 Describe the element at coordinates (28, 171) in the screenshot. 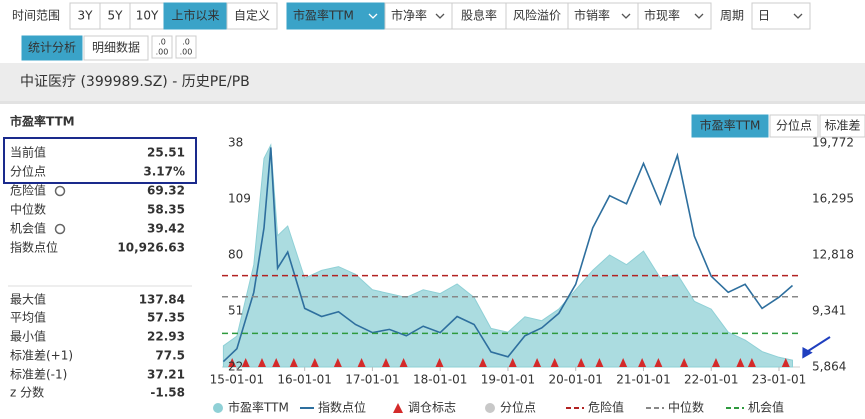

I see `stat-label: 分位点` at that location.